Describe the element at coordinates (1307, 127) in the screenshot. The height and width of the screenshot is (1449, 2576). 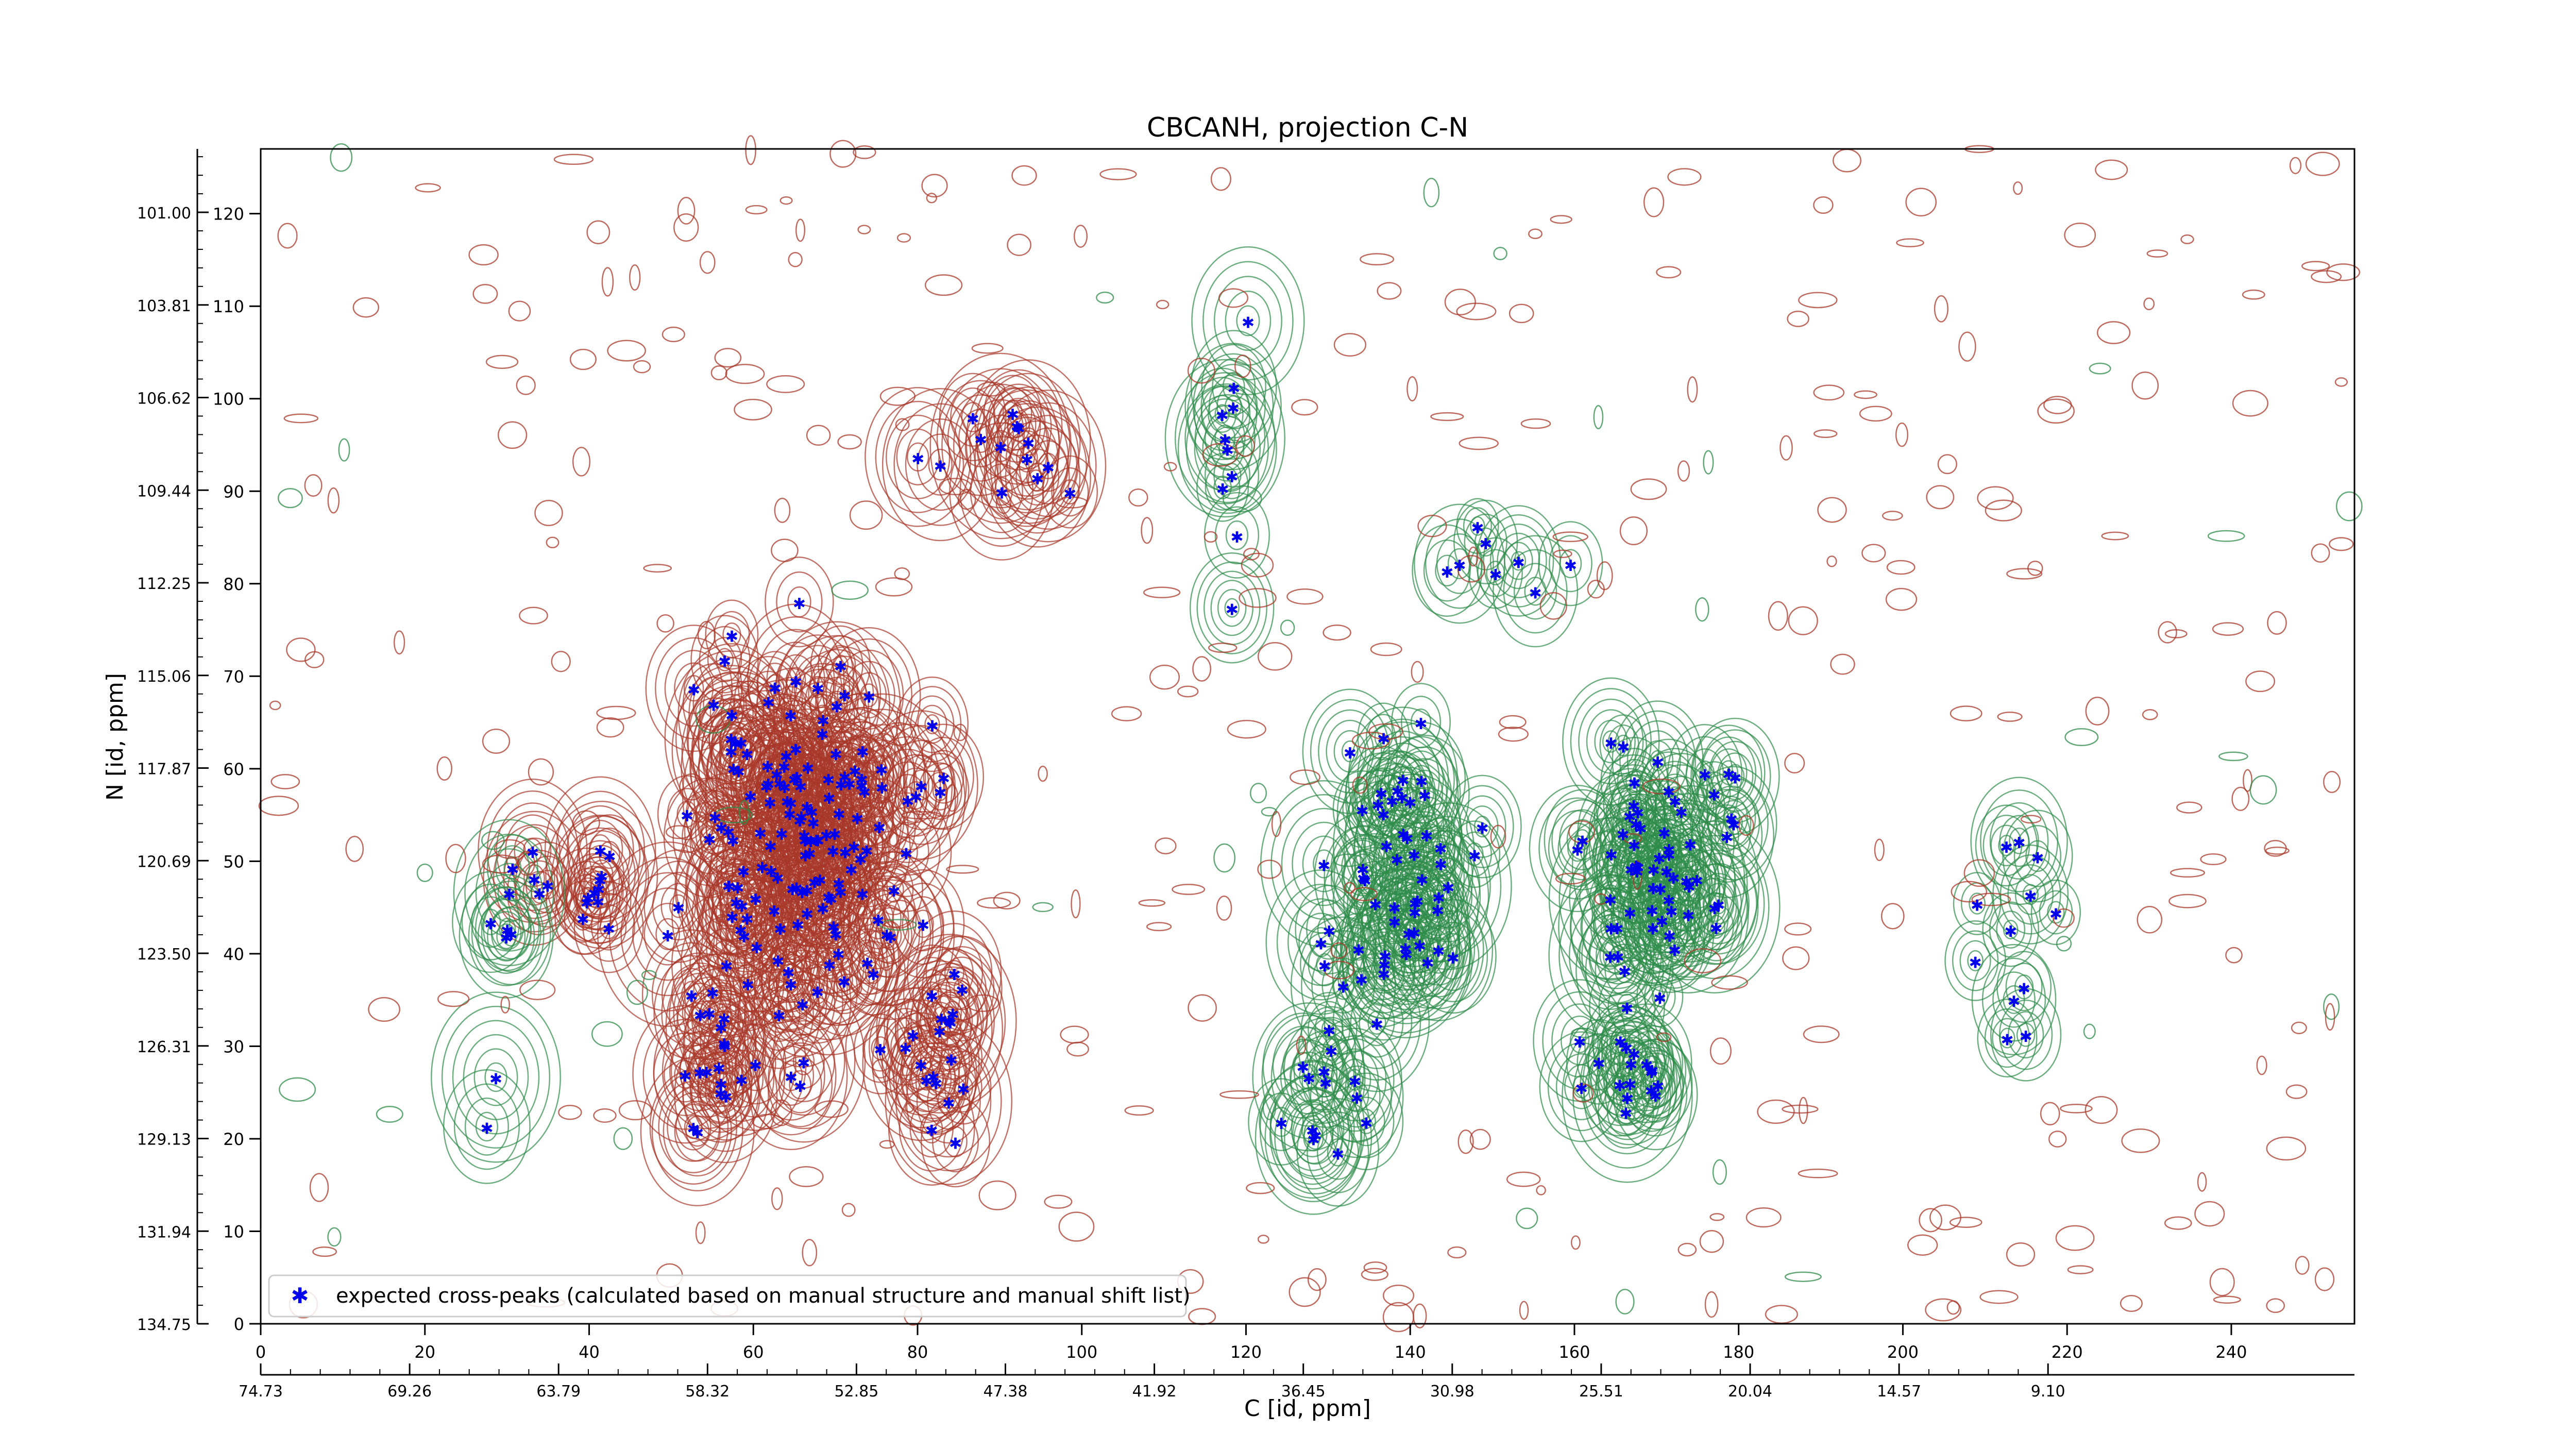
I see `chart-title: CBCANH, projection C-N` at that location.